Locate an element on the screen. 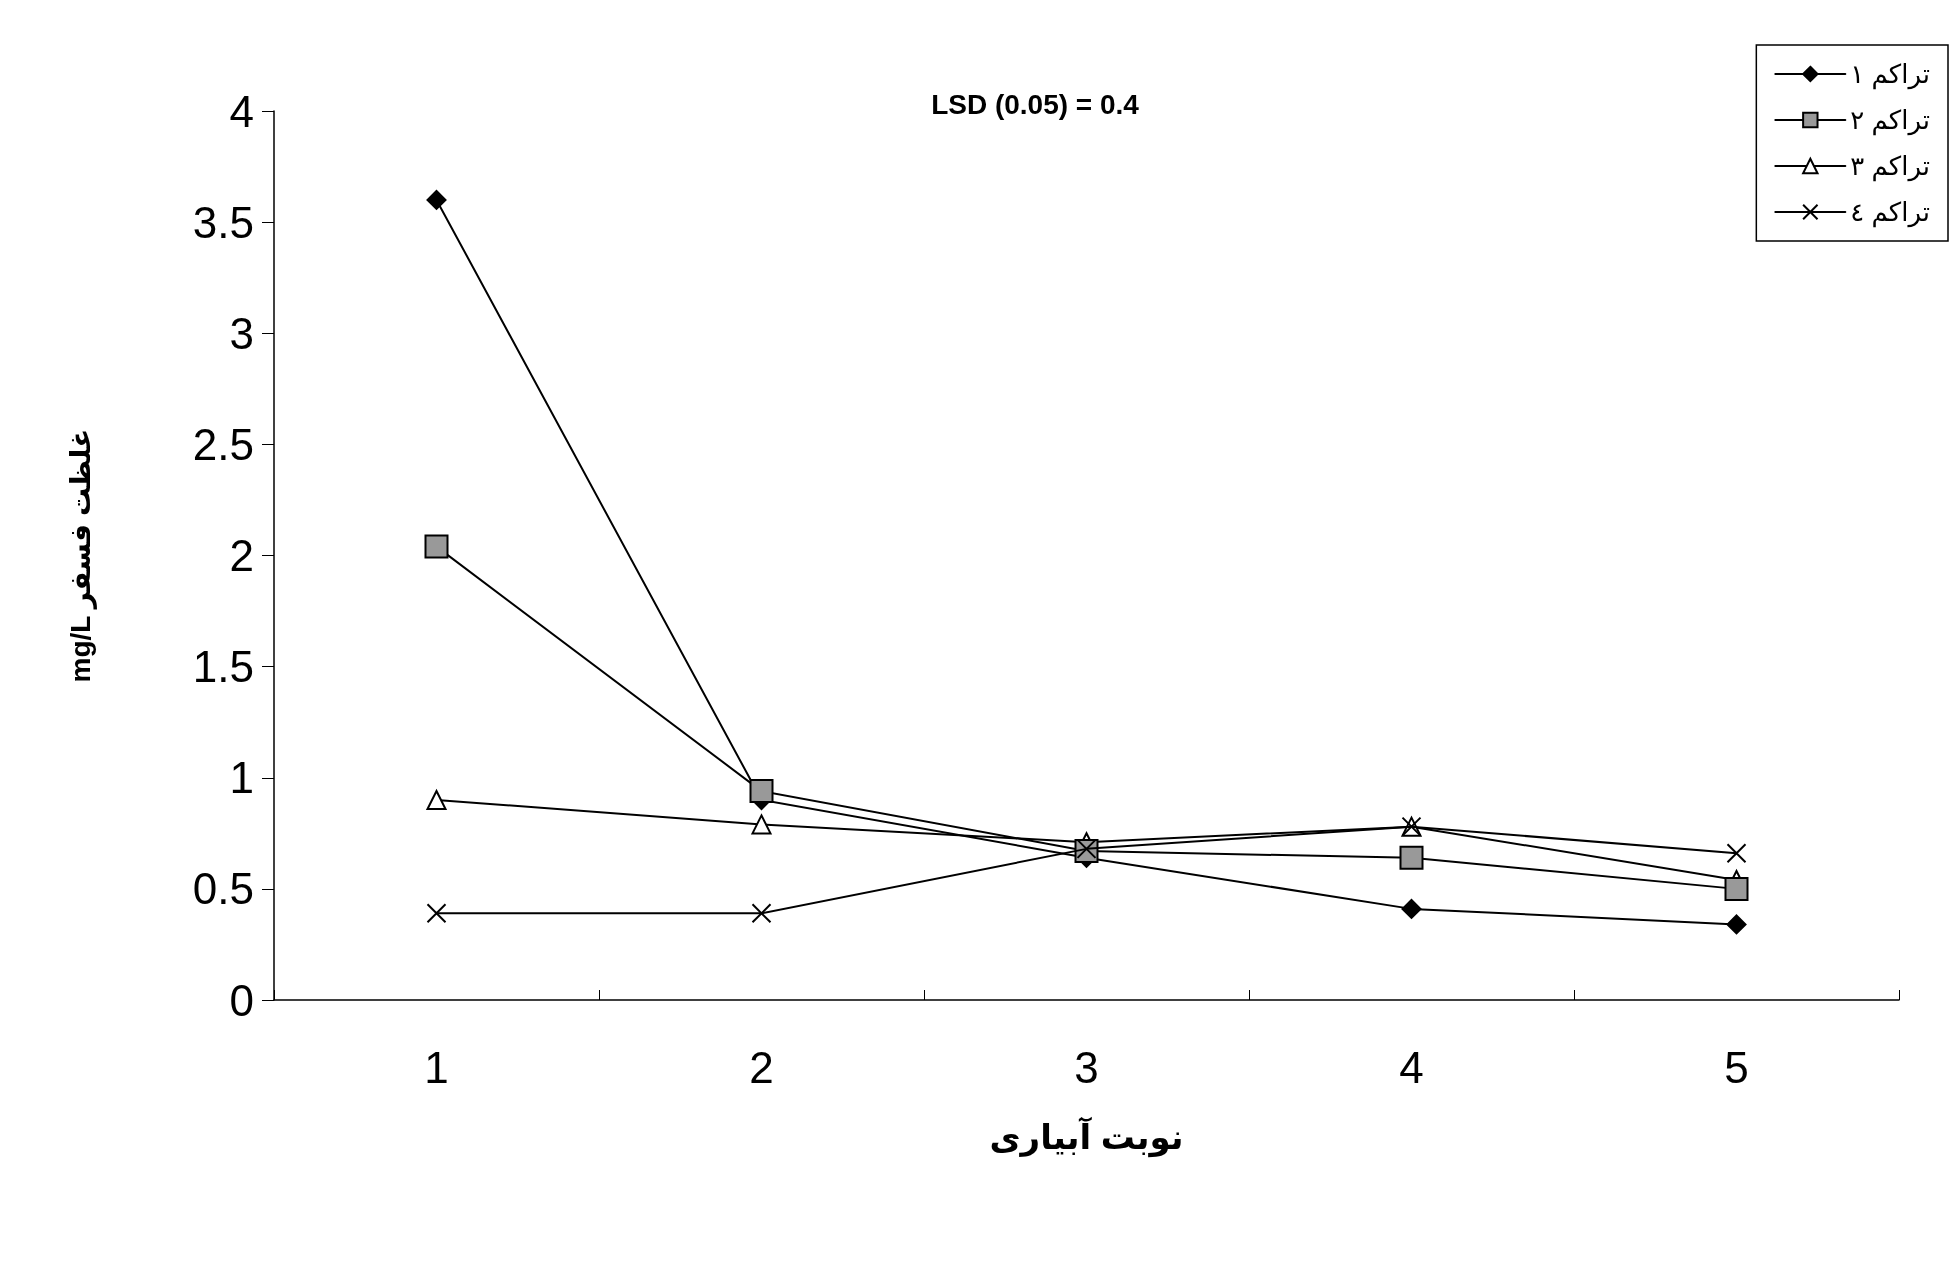  x-tick-label: 5 is located at coordinates (1736, 1067).